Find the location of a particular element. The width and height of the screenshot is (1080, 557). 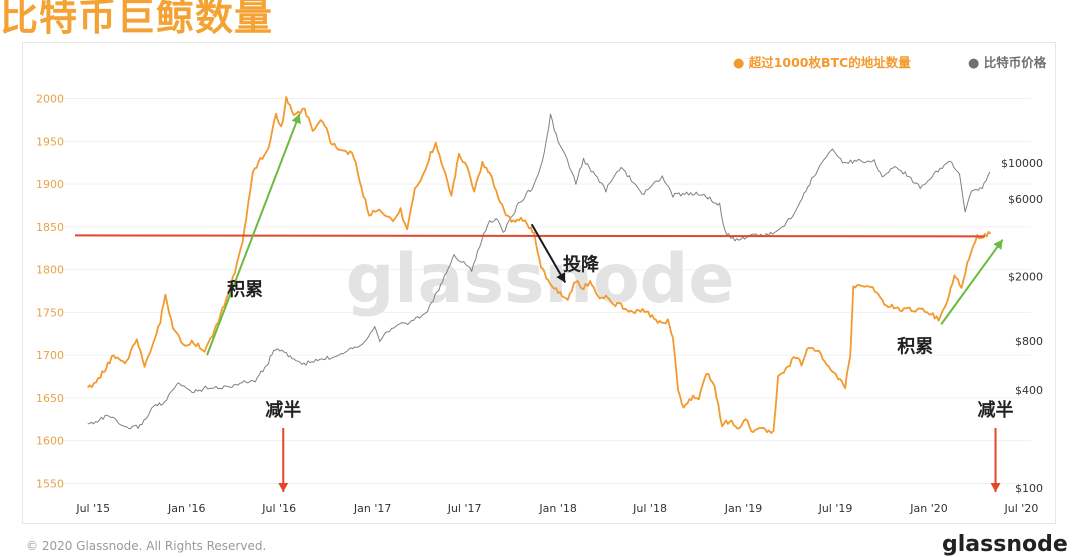

x-tick-label: Jan '19 is located at coordinates (743, 508).